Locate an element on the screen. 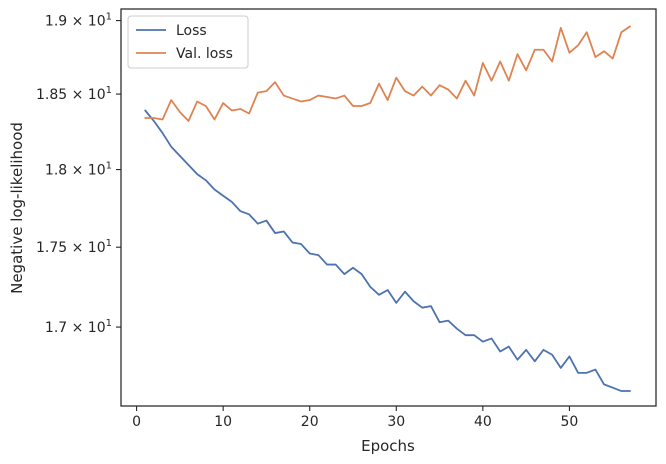 The height and width of the screenshot is (464, 666). y-tick-label: 1.75 × 10¹ is located at coordinates (74, 247).